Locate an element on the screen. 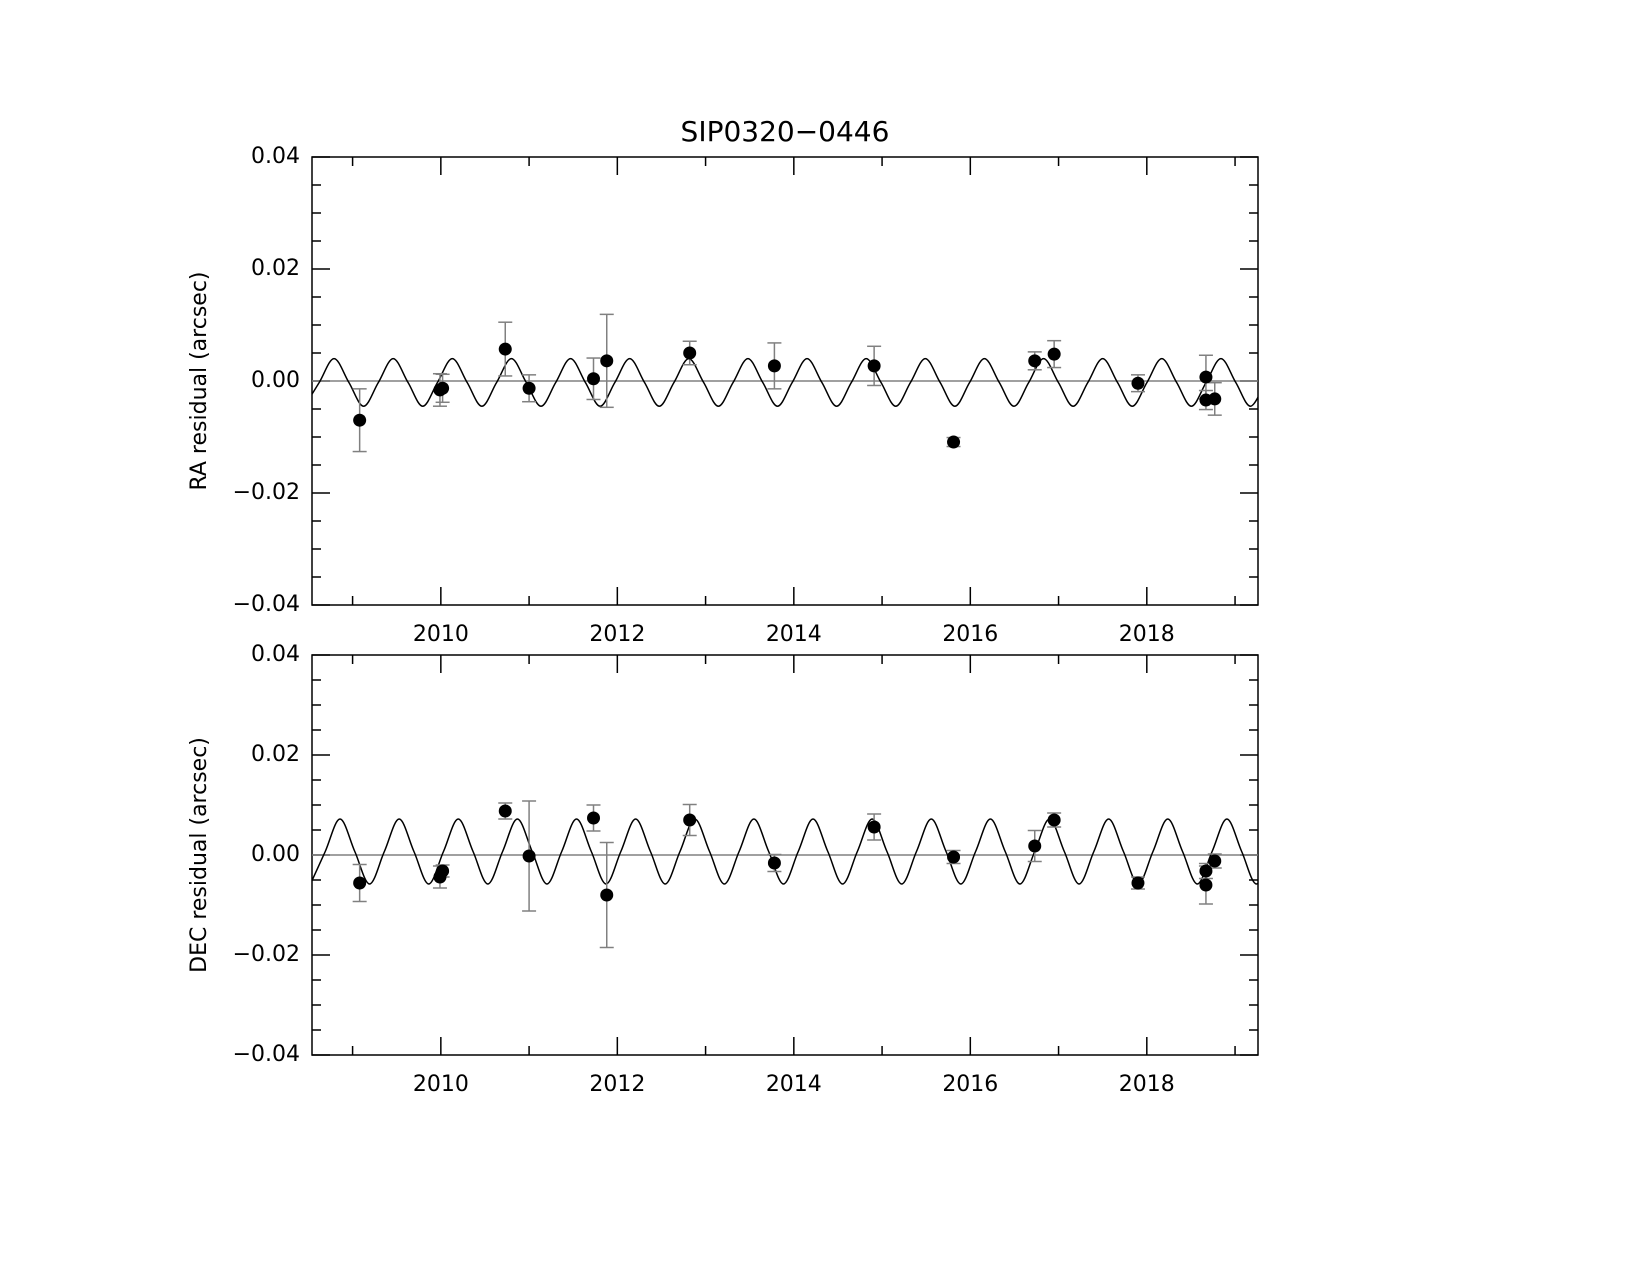  chart-title: SIP0320−0446 is located at coordinates (785, 131).